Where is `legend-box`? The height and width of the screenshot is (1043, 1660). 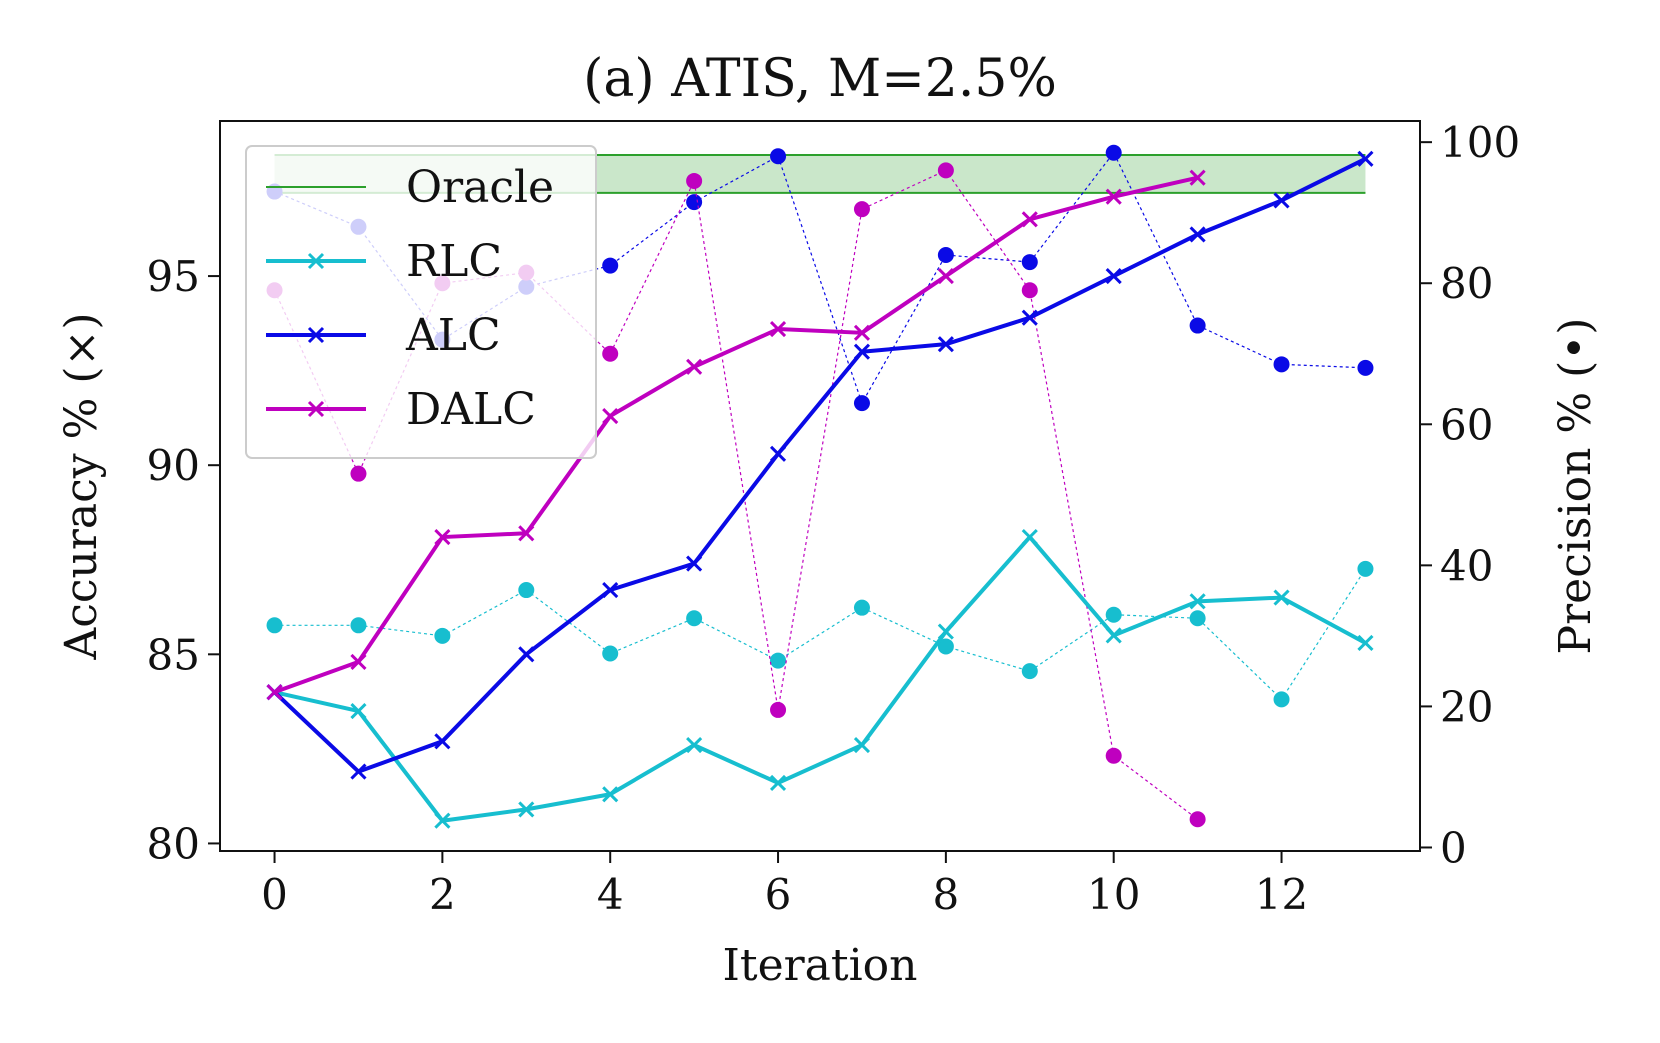 legend-box is located at coordinates (421, 302).